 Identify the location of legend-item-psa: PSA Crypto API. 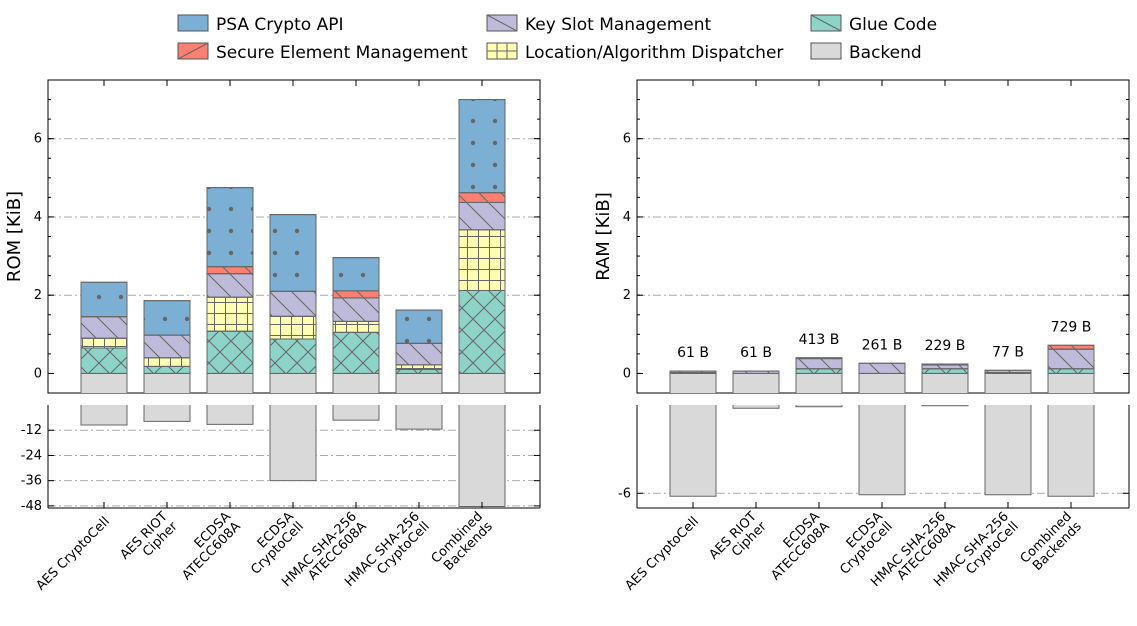
(260, 24).